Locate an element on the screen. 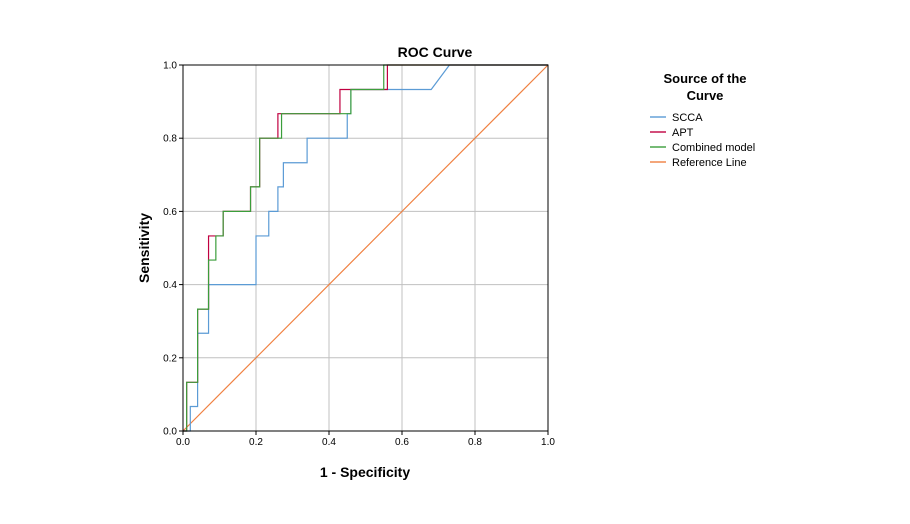 This screenshot has height=524, width=910. legend-label: SCCA is located at coordinates (687, 118).